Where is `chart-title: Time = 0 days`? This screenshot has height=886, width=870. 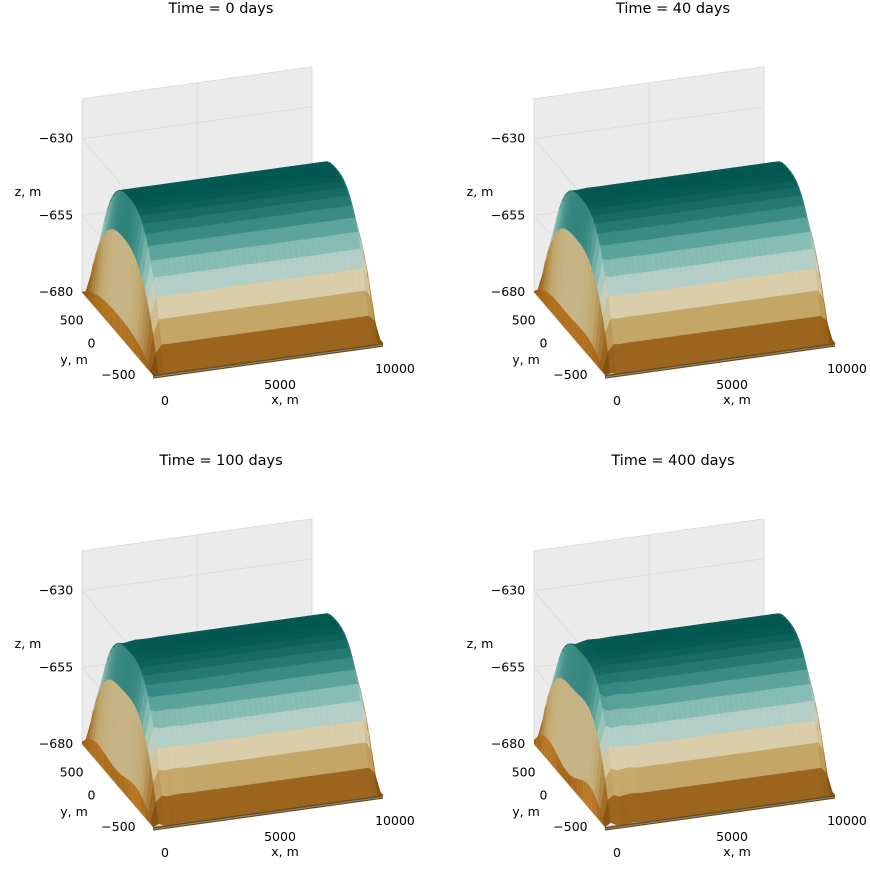 chart-title: Time = 0 days is located at coordinates (221, 9).